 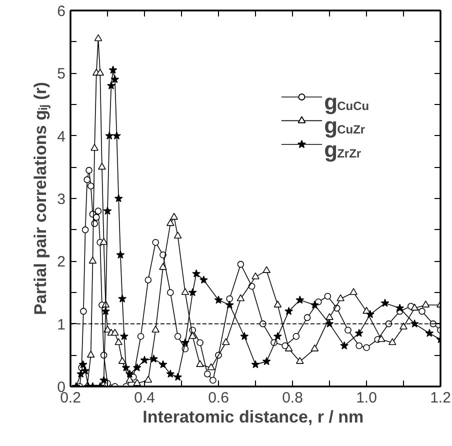 I want to click on x-tick-label: 0.4, so click(x=144, y=398).